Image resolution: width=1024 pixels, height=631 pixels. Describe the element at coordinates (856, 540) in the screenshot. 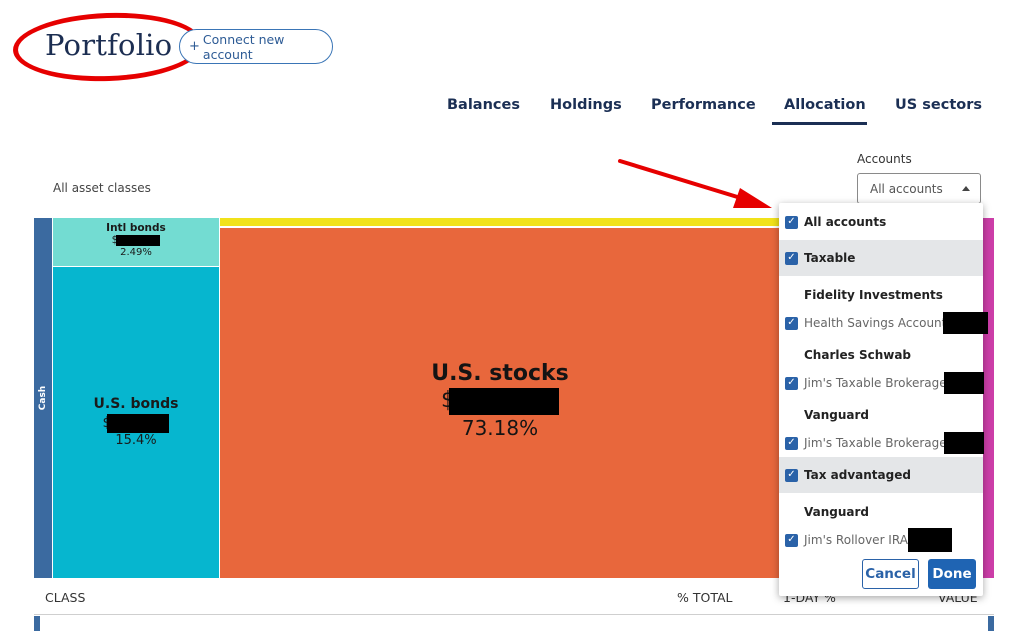

I see `account-label: Jim's Rollover IRA` at that location.